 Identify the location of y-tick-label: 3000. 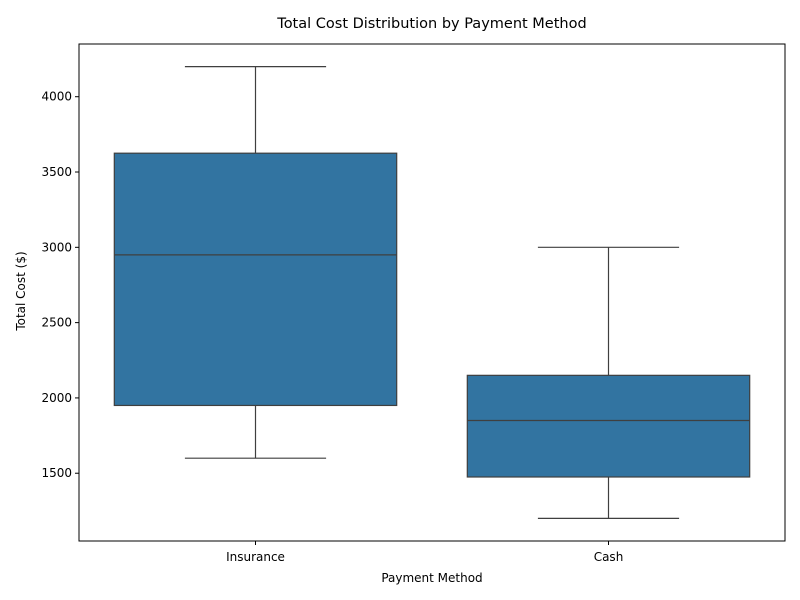
(56, 247).